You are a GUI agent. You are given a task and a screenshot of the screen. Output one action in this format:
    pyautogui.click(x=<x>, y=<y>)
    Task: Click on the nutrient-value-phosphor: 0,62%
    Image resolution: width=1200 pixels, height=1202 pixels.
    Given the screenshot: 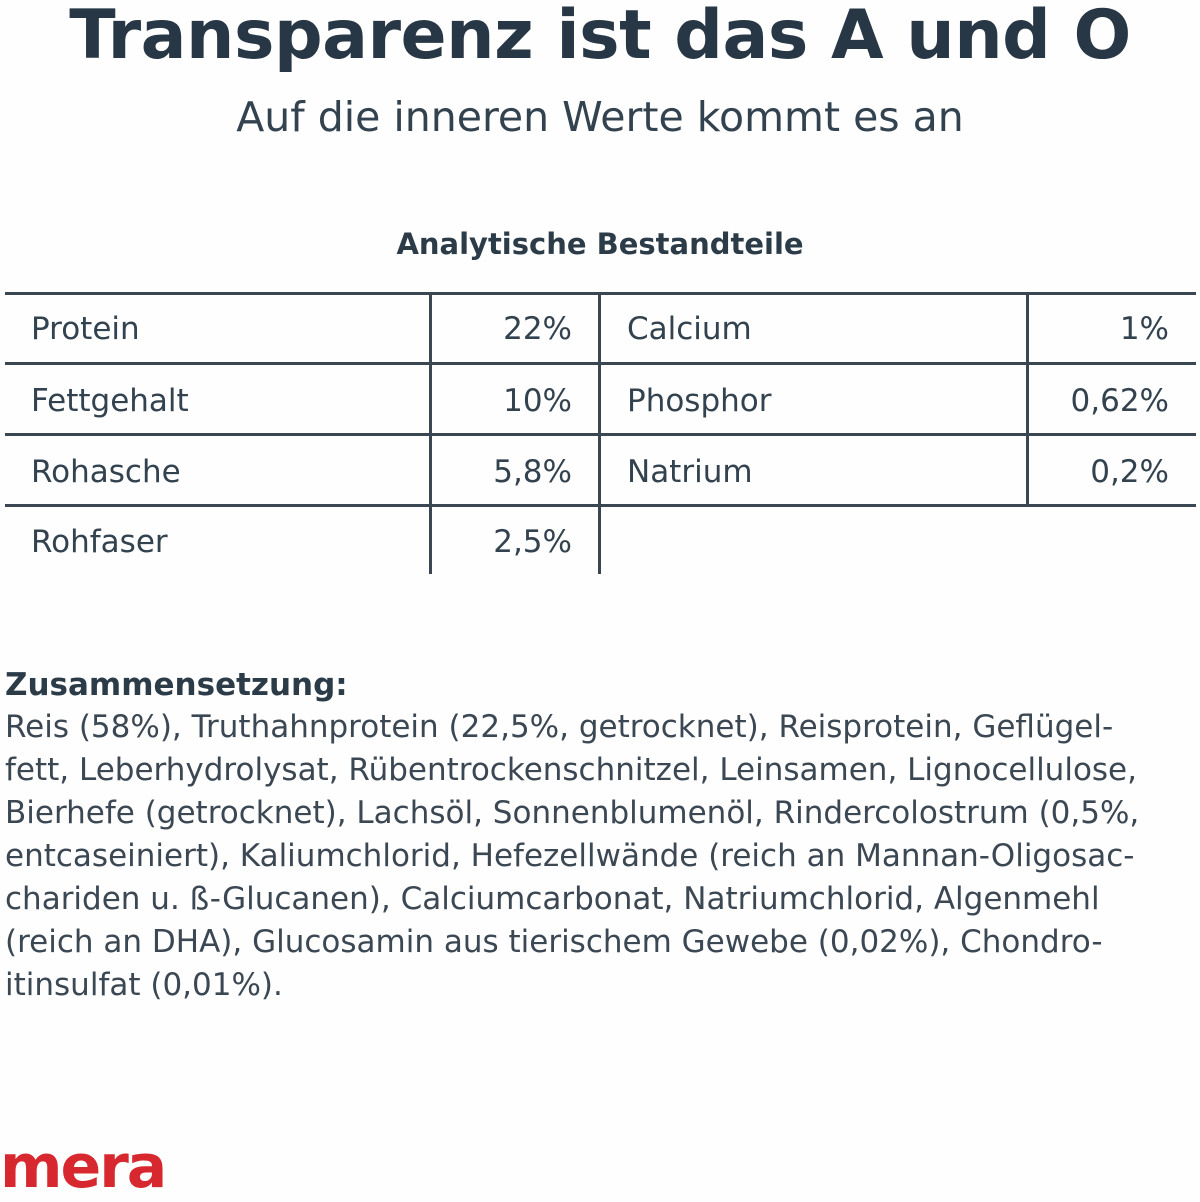 What is the action you would take?
    pyautogui.click(x=1119, y=401)
    